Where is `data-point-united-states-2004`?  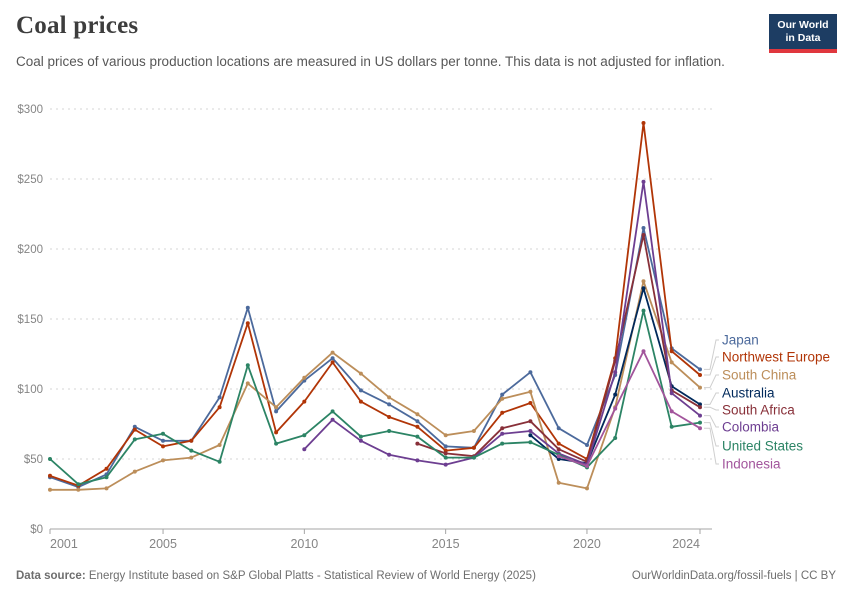
data-point-united-states-2004 is located at coordinates (134, 439).